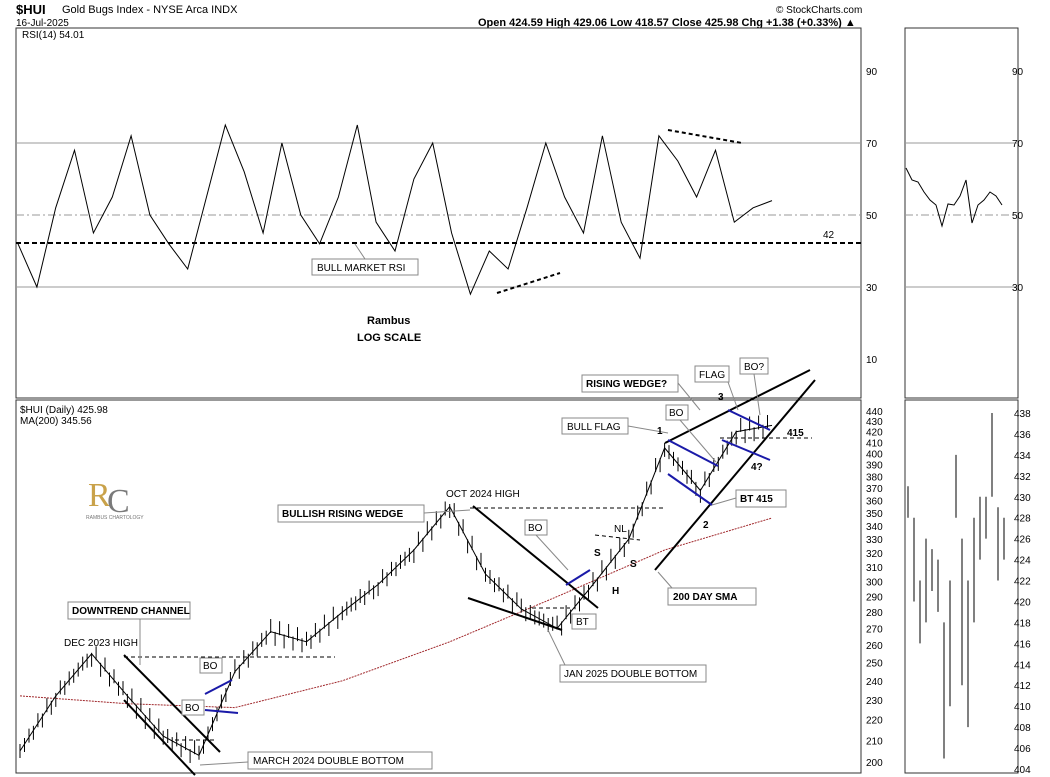 Image resolution: width=1050 pixels, height=777 pixels. Describe the element at coordinates (626, 384) in the screenshot. I see `rising-wedge-label: RISING WEDGE?` at that location.